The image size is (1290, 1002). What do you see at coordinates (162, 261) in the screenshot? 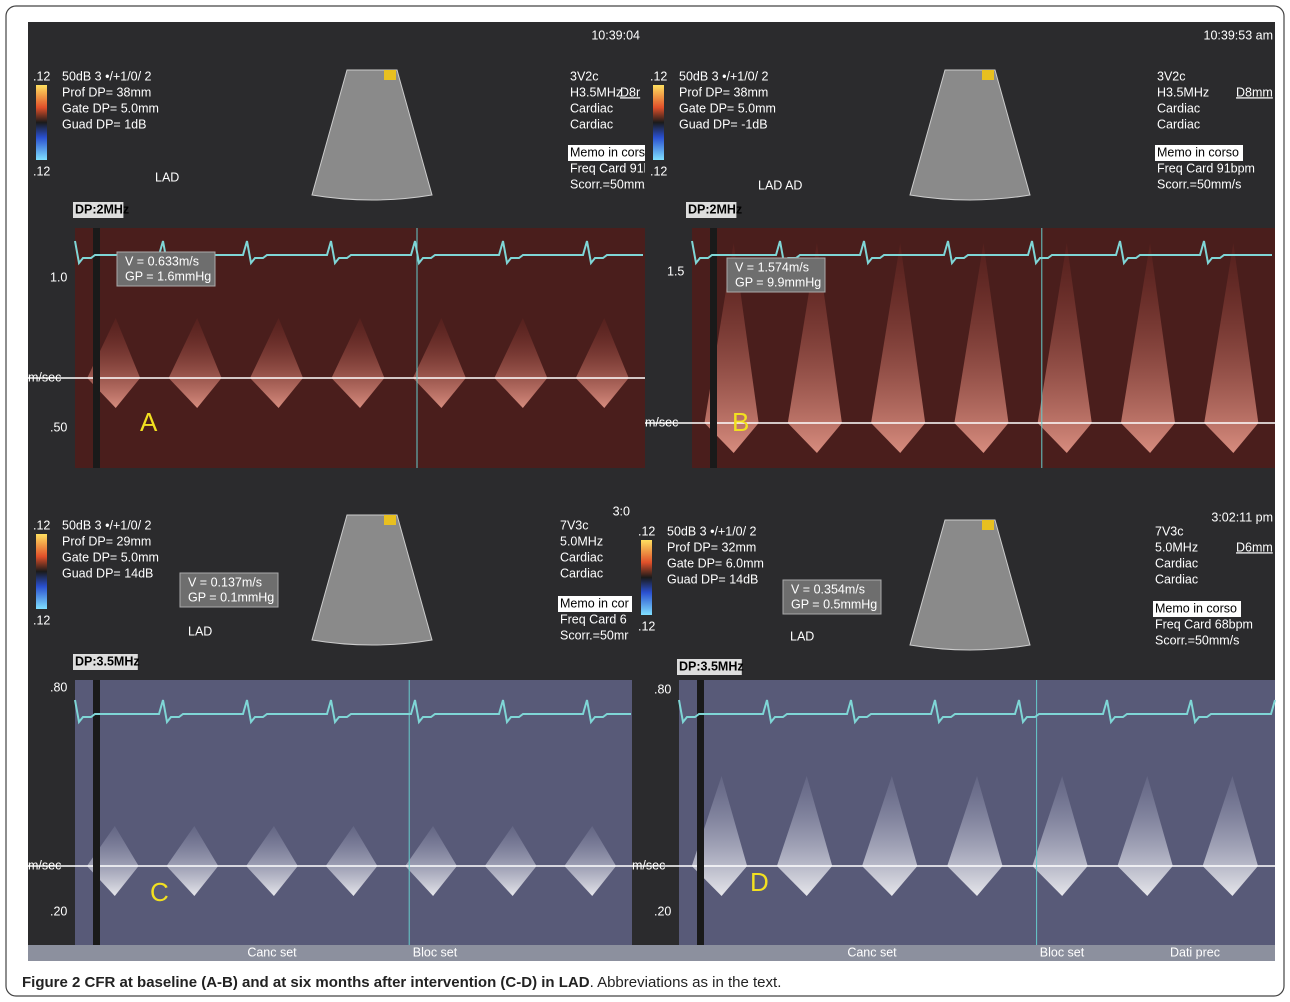
I see `measure: V = 0.633m/s` at bounding box center [162, 261].